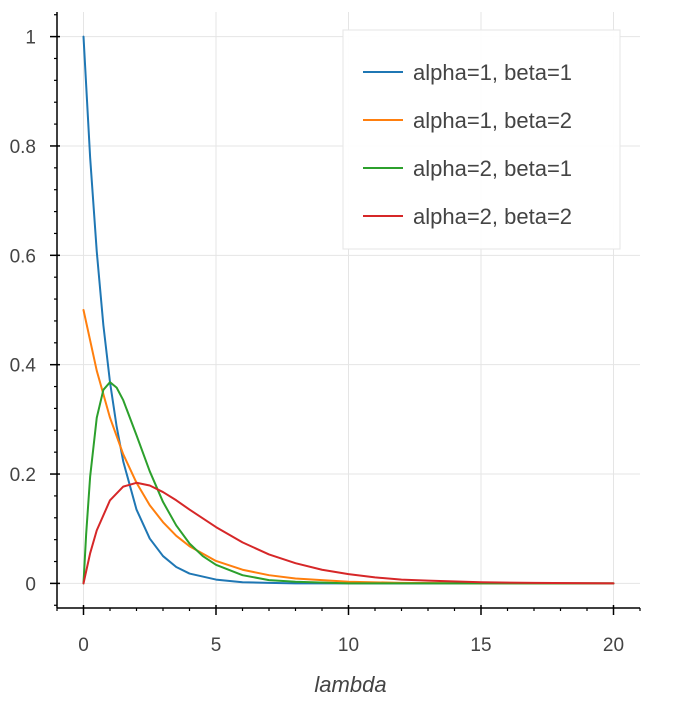 Image resolution: width=700 pixels, height=705 pixels. Describe the element at coordinates (23, 366) in the screenshot. I see `y-tick-label: 0.4` at that location.